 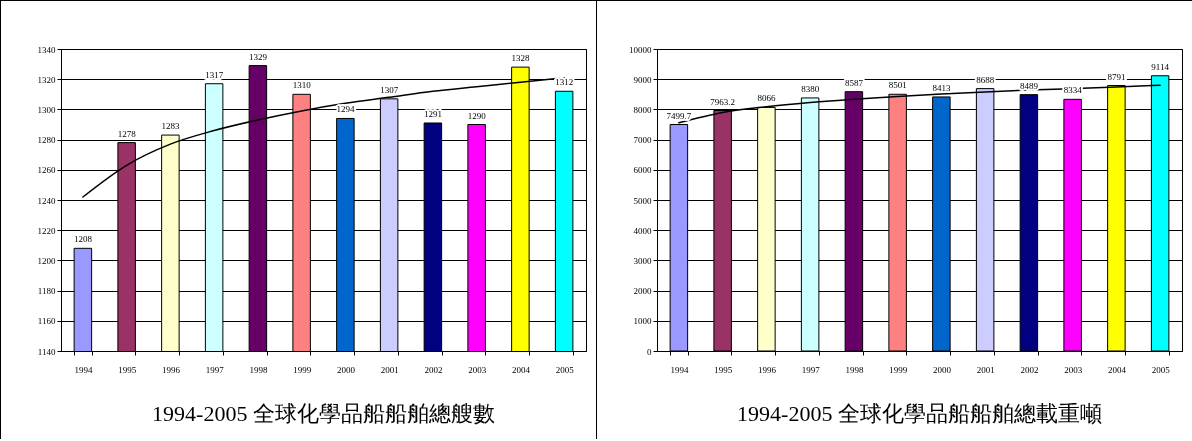 What do you see at coordinates (642, 230) in the screenshot?
I see `y-tick-label: 4000` at bounding box center [642, 230].